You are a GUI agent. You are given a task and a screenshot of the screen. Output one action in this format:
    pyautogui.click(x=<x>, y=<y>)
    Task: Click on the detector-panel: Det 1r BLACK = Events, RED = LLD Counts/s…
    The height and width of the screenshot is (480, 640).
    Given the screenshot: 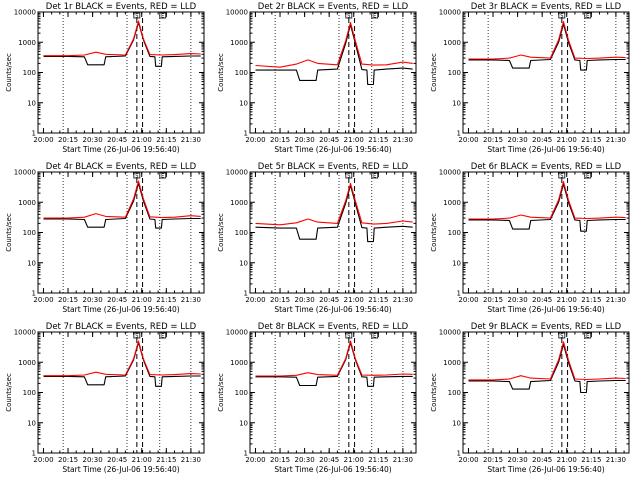 What is the action you would take?
    pyautogui.click(x=105, y=78)
    